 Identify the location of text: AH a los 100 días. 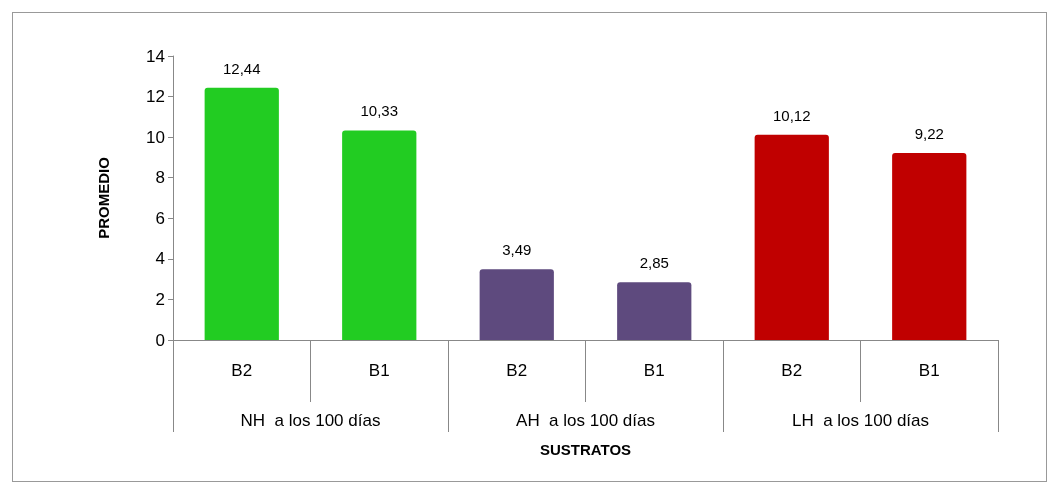
(585, 420).